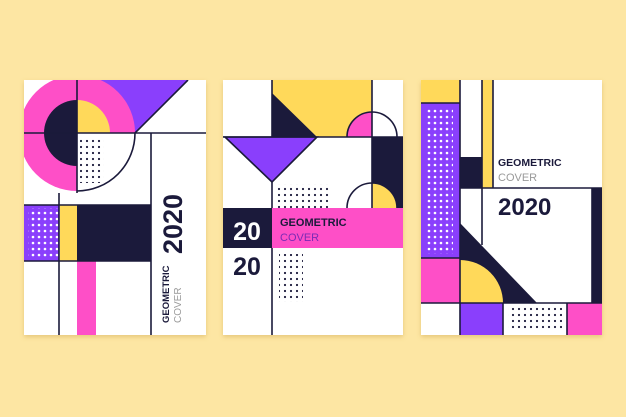 This screenshot has height=417, width=626. What do you see at coordinates (299, 238) in the screenshot?
I see `cover-2-subtitle: COVER` at bounding box center [299, 238].